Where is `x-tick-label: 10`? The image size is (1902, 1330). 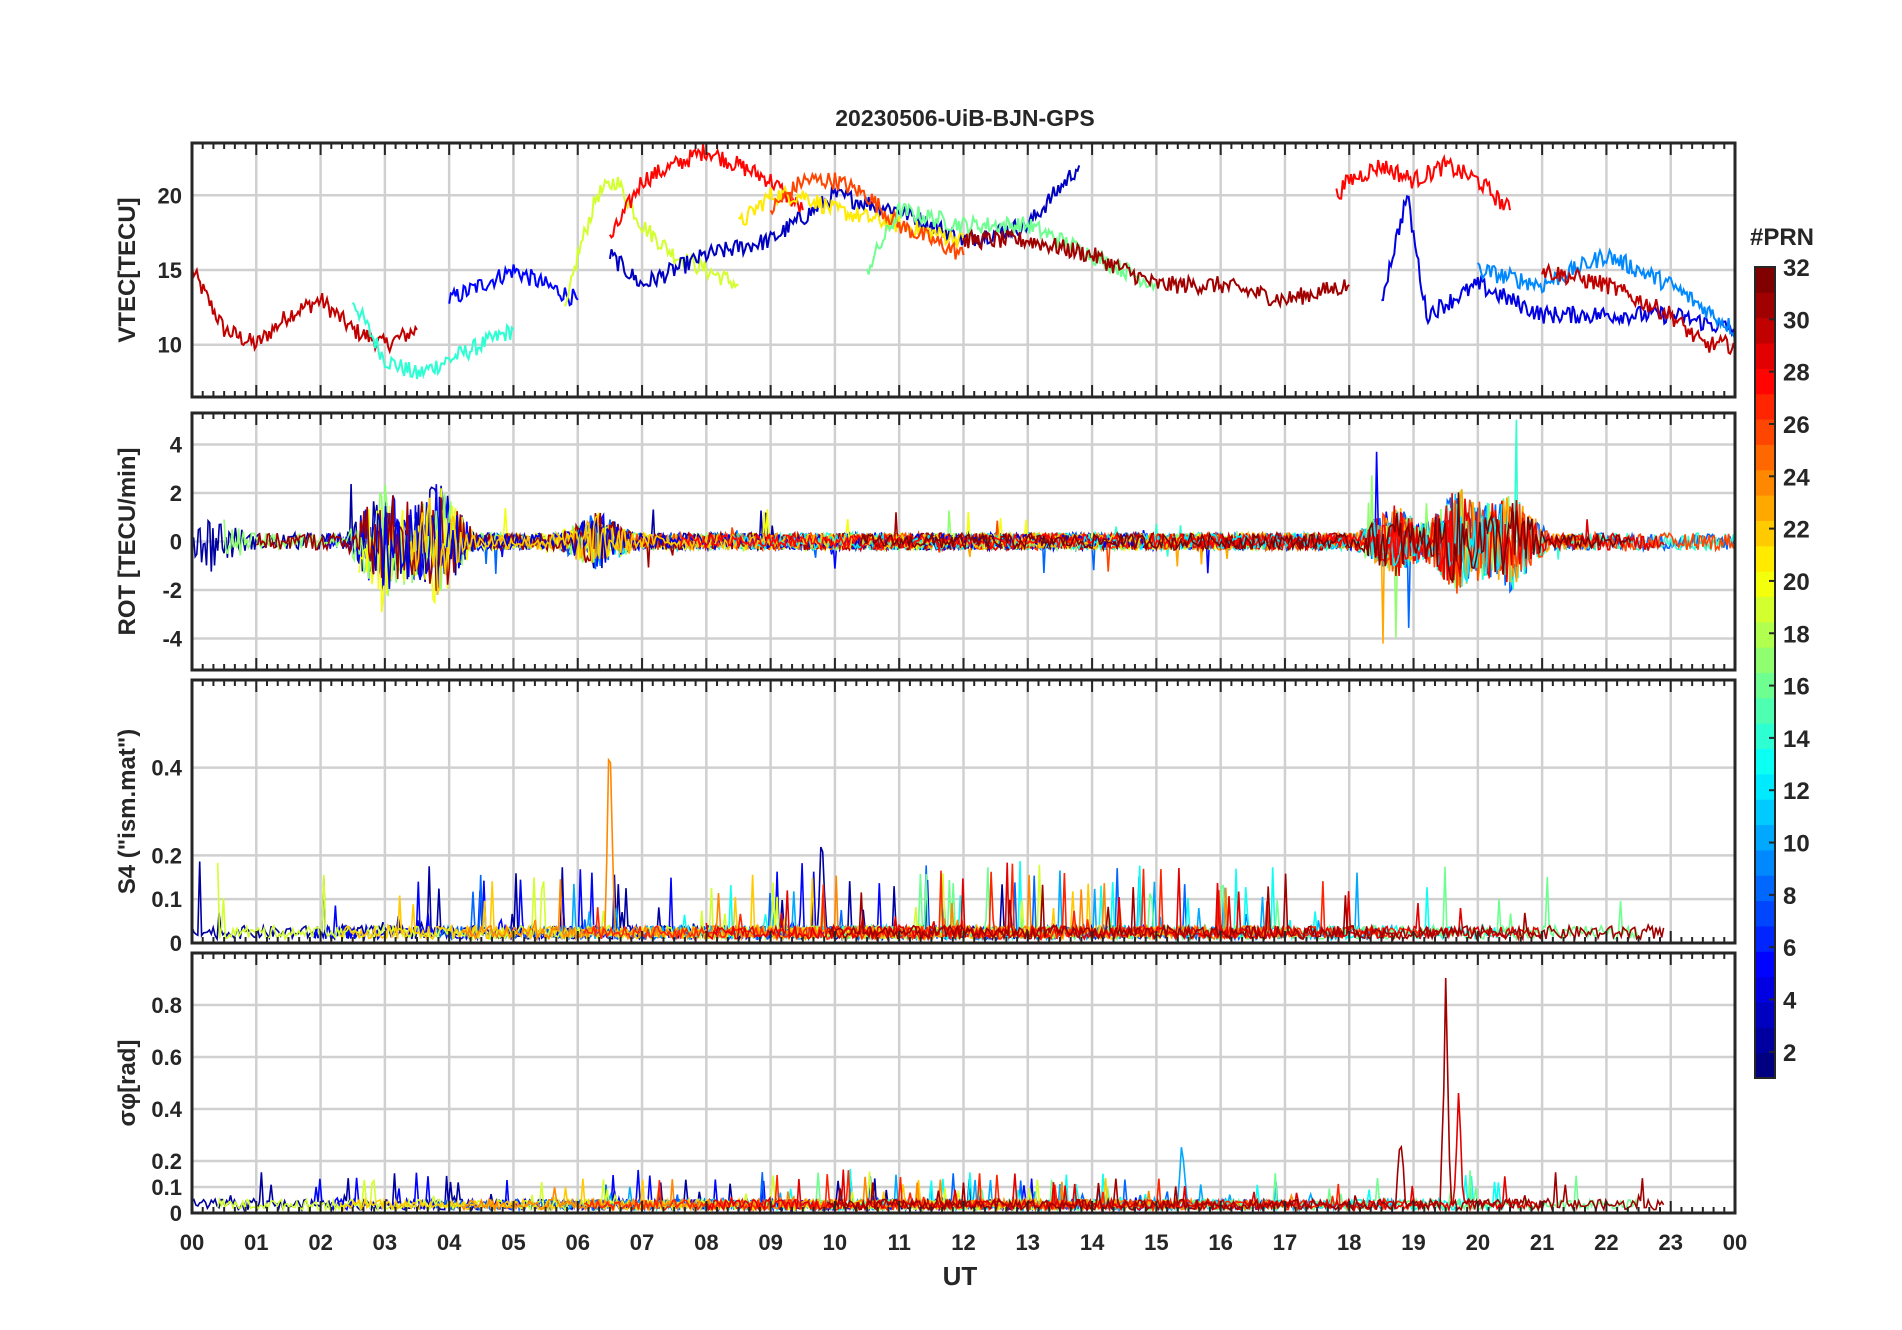 x-tick-label: 10 is located at coordinates (835, 1242).